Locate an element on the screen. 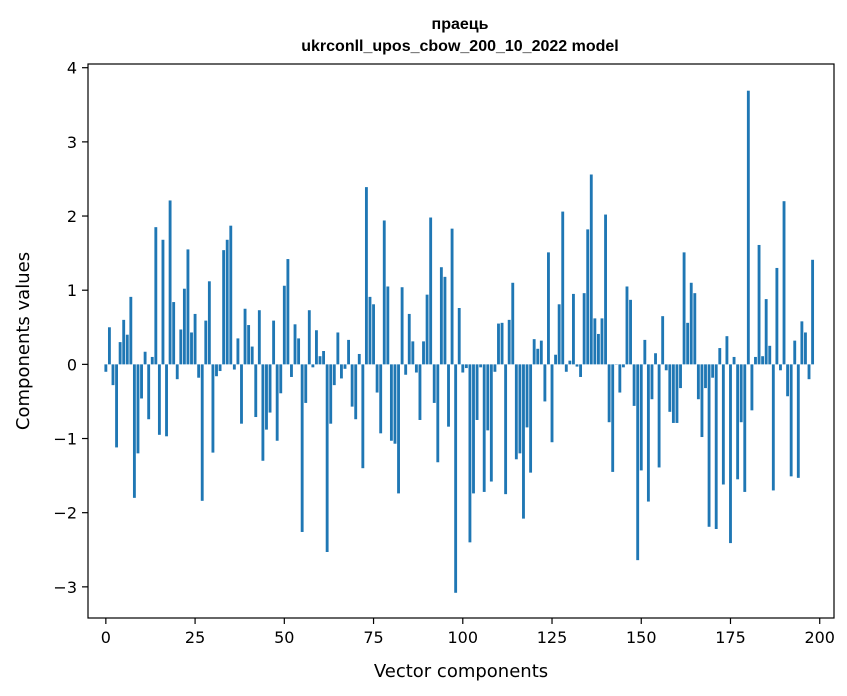 The image size is (847, 696). x-tick-label: 75 is located at coordinates (373, 637).